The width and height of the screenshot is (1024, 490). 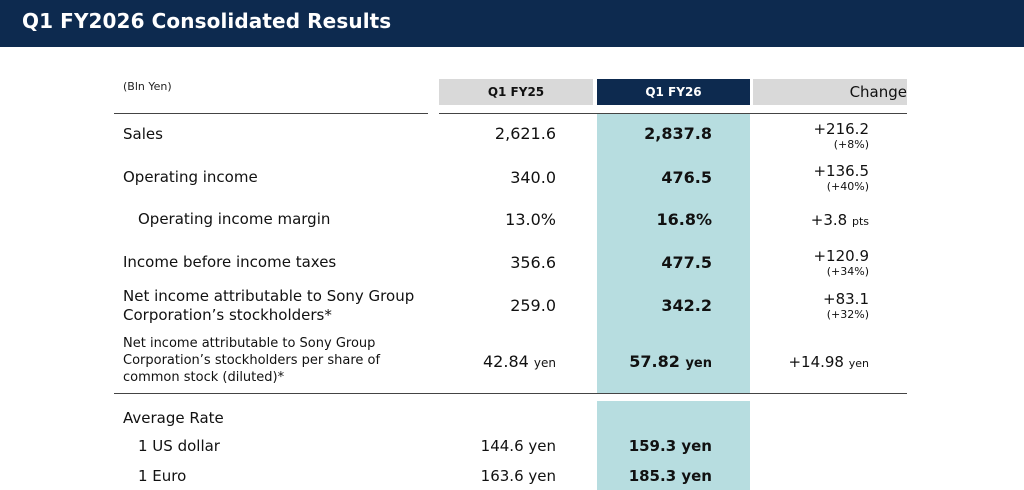 I want to click on rate-euro-fy26: 185.3 yen, so click(x=670, y=476).